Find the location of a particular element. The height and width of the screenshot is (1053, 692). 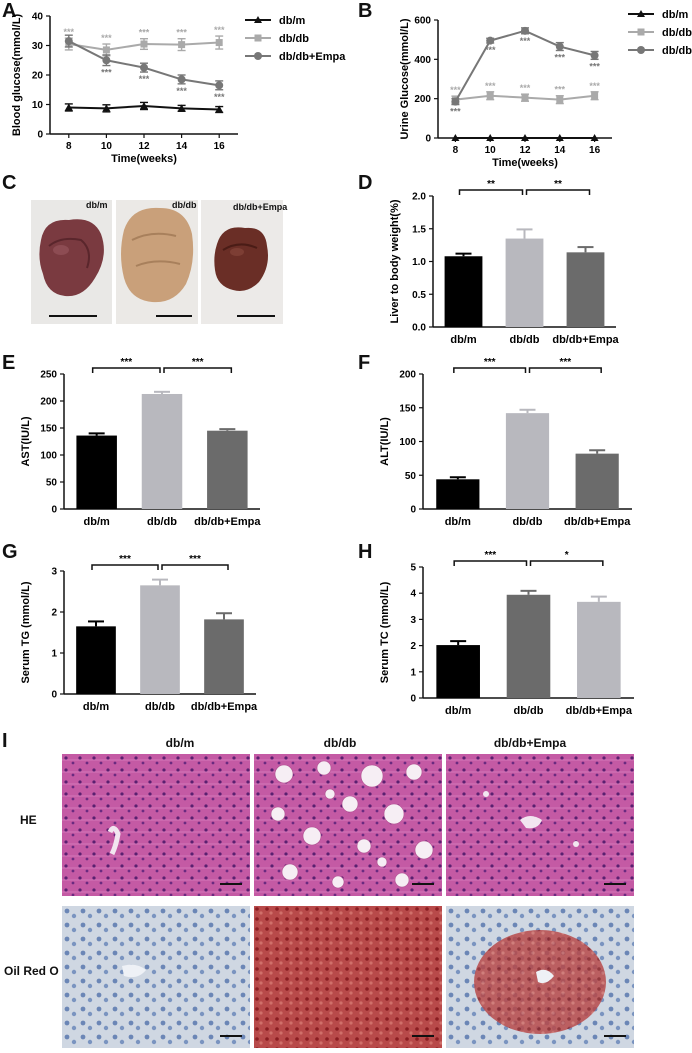

chart-b-y-label: Urine Glucose(mmol/L) is located at coordinates (405, 78).